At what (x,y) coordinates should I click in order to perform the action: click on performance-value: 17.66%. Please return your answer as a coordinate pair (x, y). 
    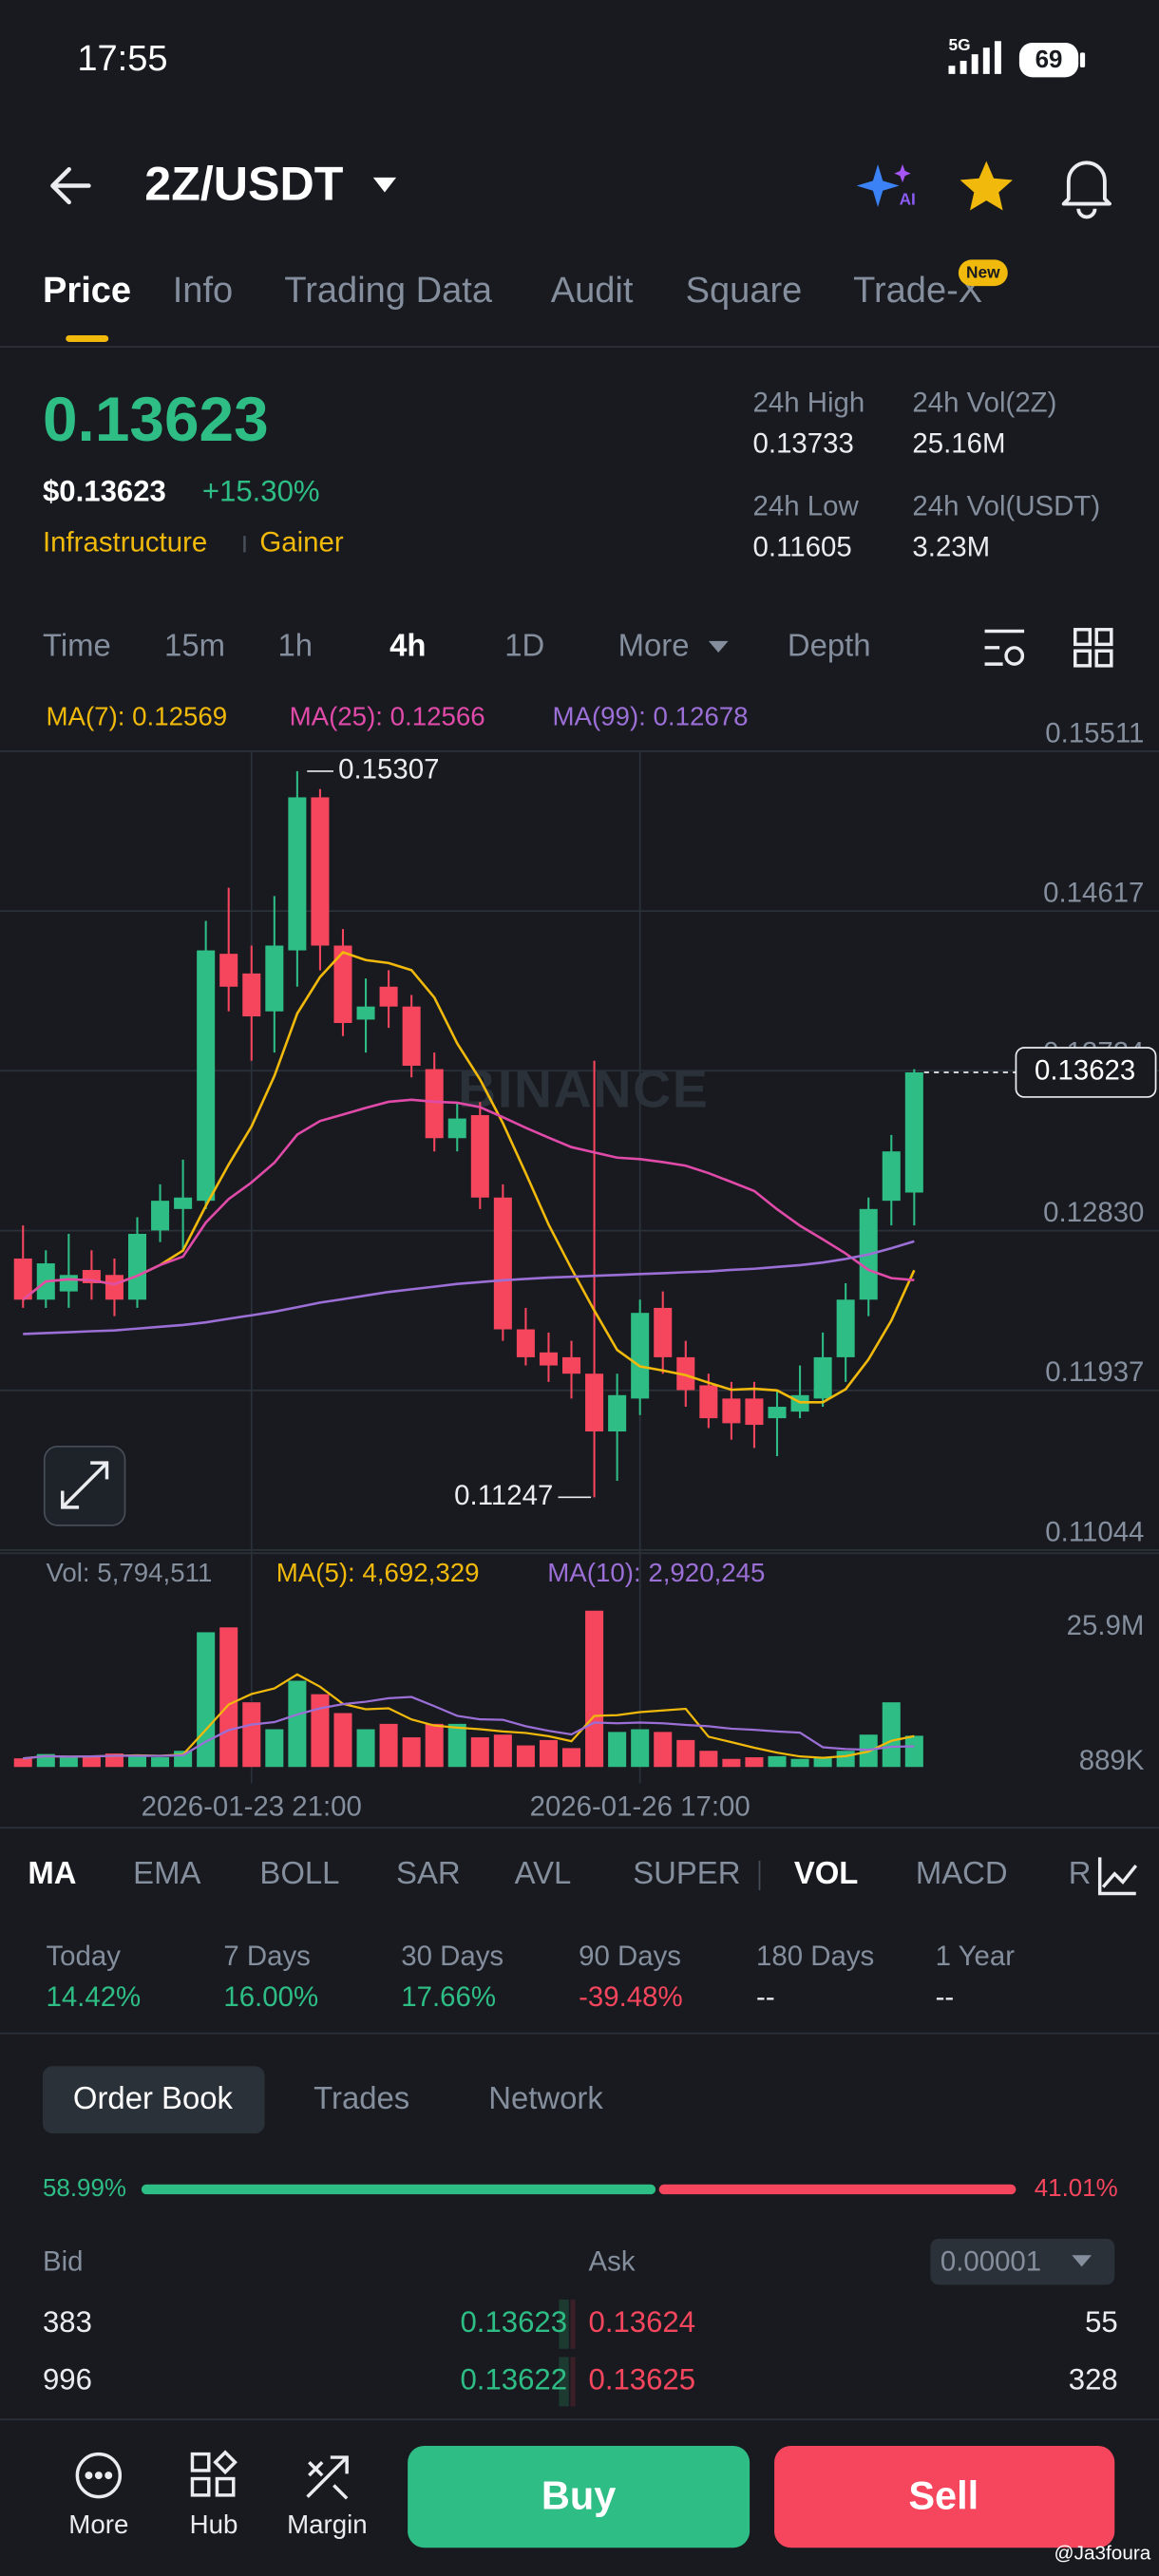
    Looking at the image, I should click on (448, 1997).